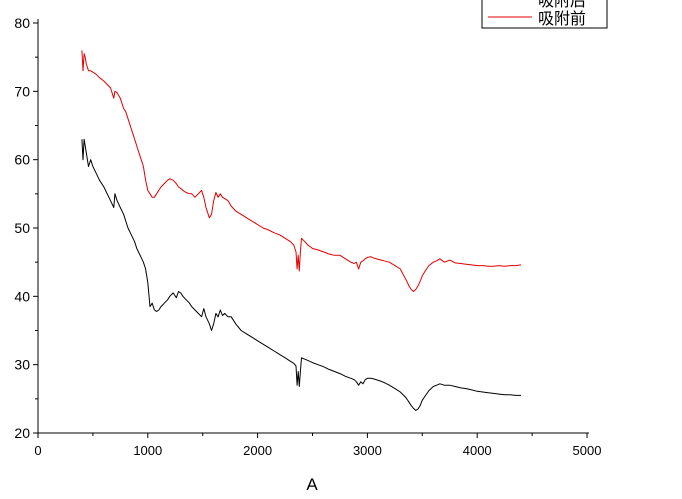 The image size is (682, 499). What do you see at coordinates (22, 23) in the screenshot?
I see `y-tick-label: 80` at bounding box center [22, 23].